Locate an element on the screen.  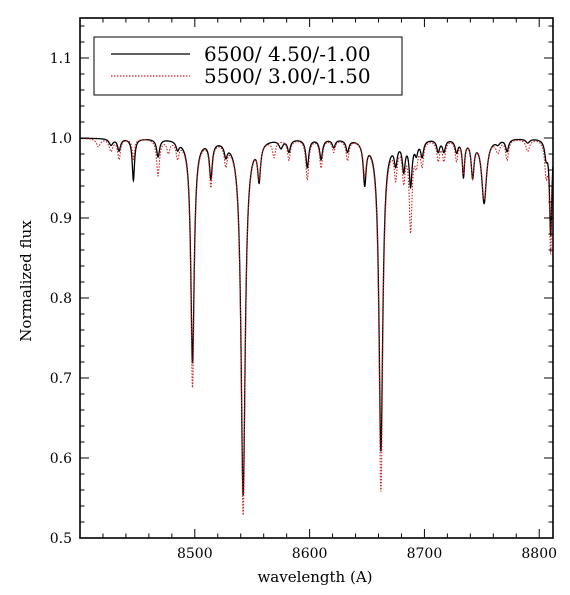
x-tick-label: 8600 is located at coordinates (310, 554).